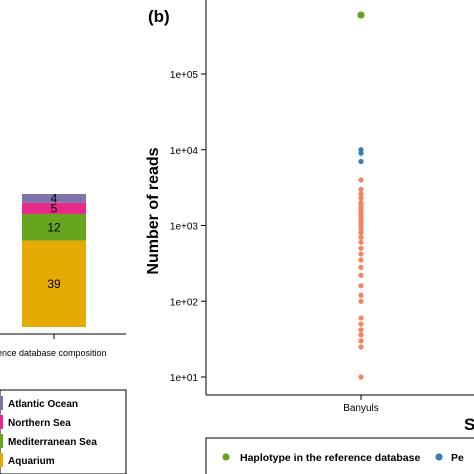 This screenshot has width=474, height=474. What do you see at coordinates (53, 353) in the screenshot?
I see `left-x-axis-label: rence database composition` at bounding box center [53, 353].